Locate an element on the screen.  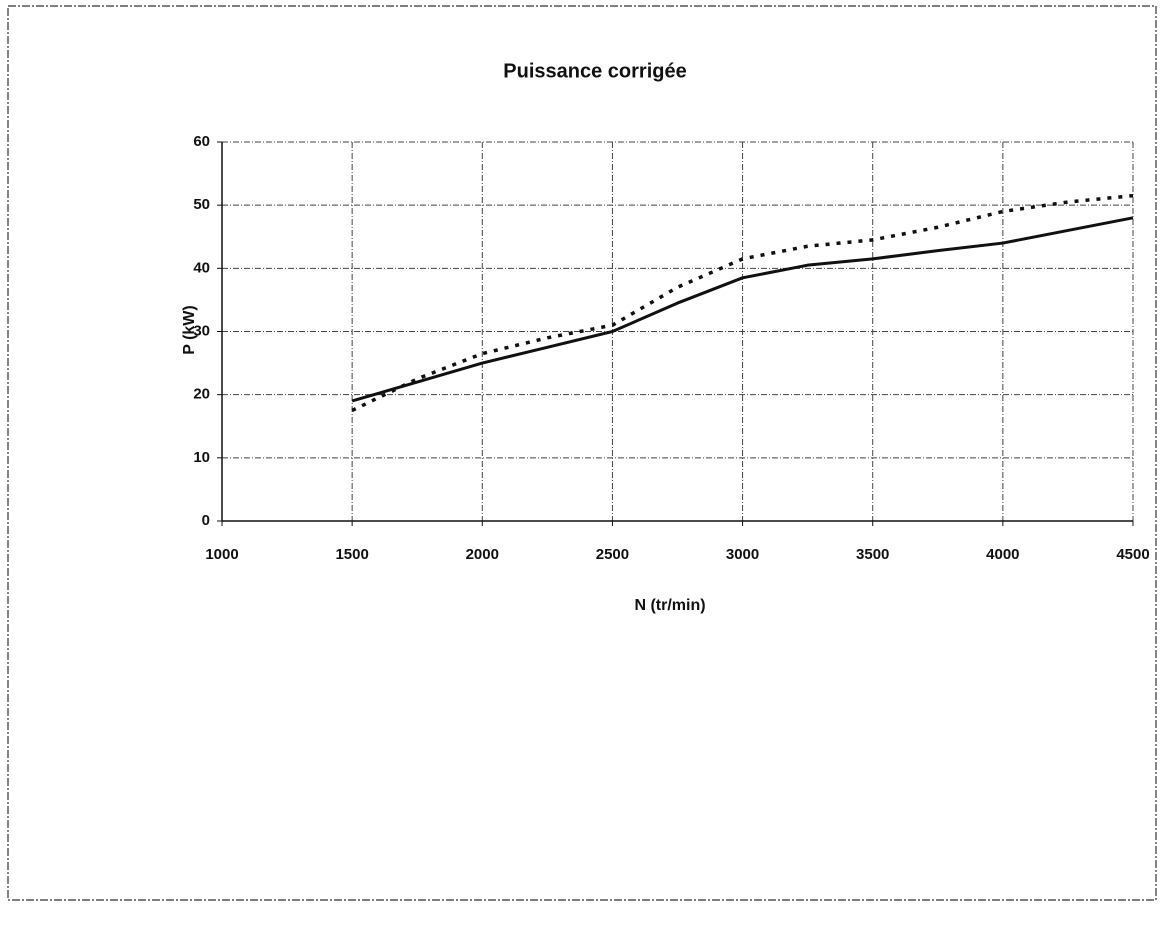
y-tick-label: 20 is located at coordinates (201, 394).